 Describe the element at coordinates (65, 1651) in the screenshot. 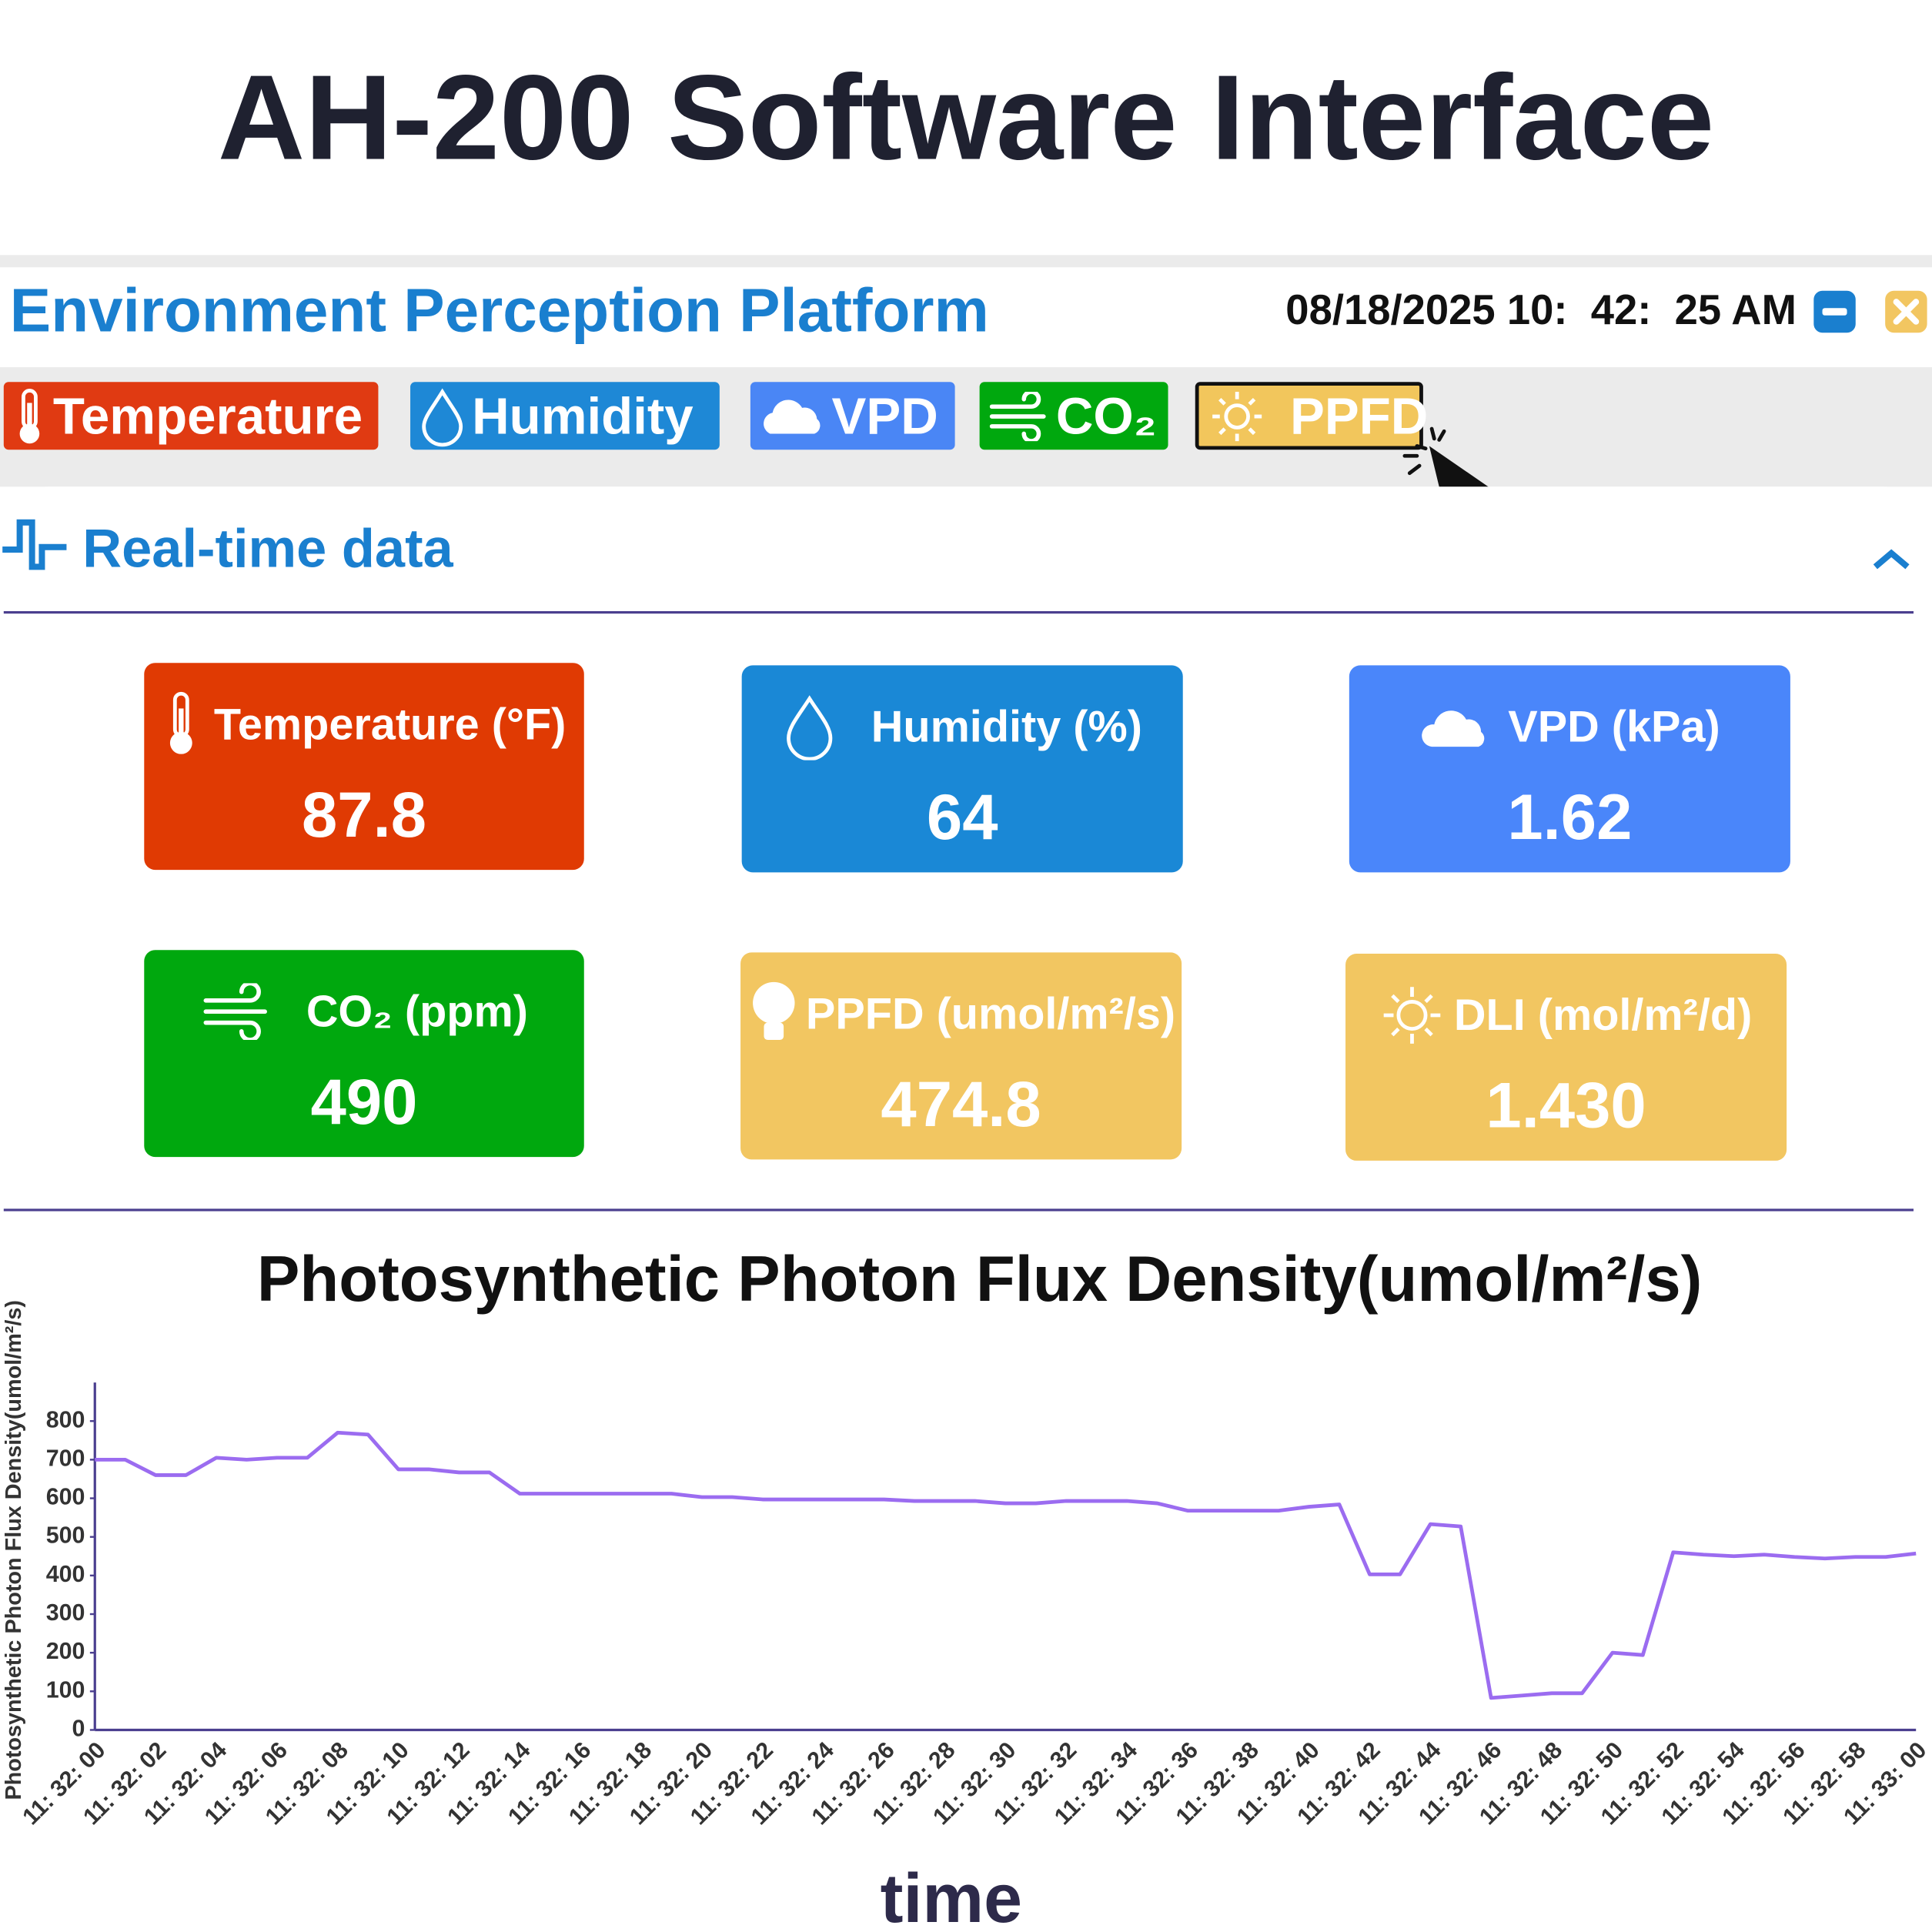

I see `y-tick-label: 200` at that location.